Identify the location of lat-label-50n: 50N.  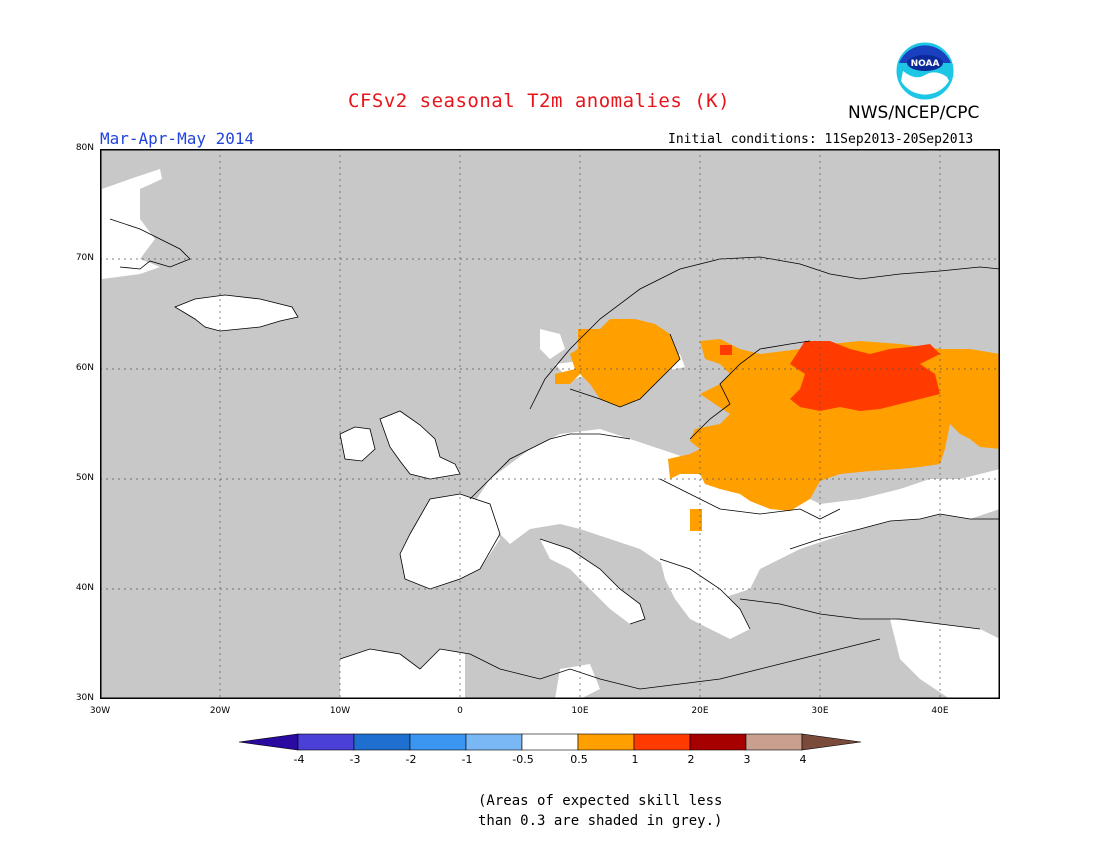
(84, 478).